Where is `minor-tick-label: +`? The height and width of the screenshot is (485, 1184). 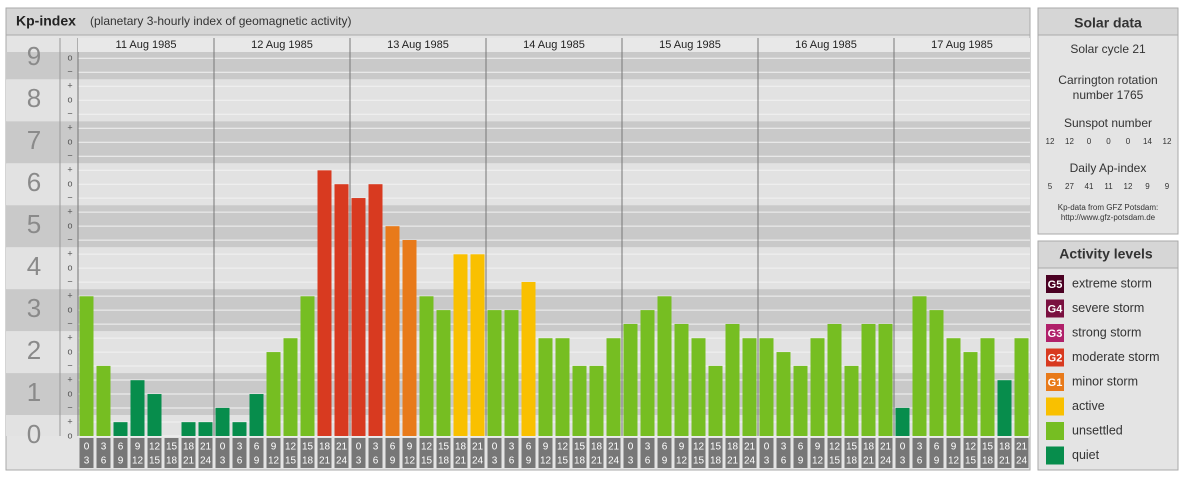
minor-tick-label: + is located at coordinates (69, 86).